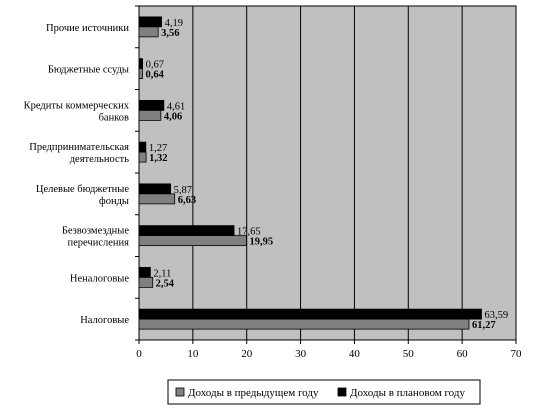  I want to click on category-label: деятельность, so click(99, 159).